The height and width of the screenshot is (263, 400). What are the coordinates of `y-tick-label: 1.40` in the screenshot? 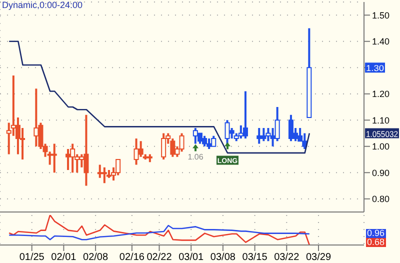 It's located at (381, 41).